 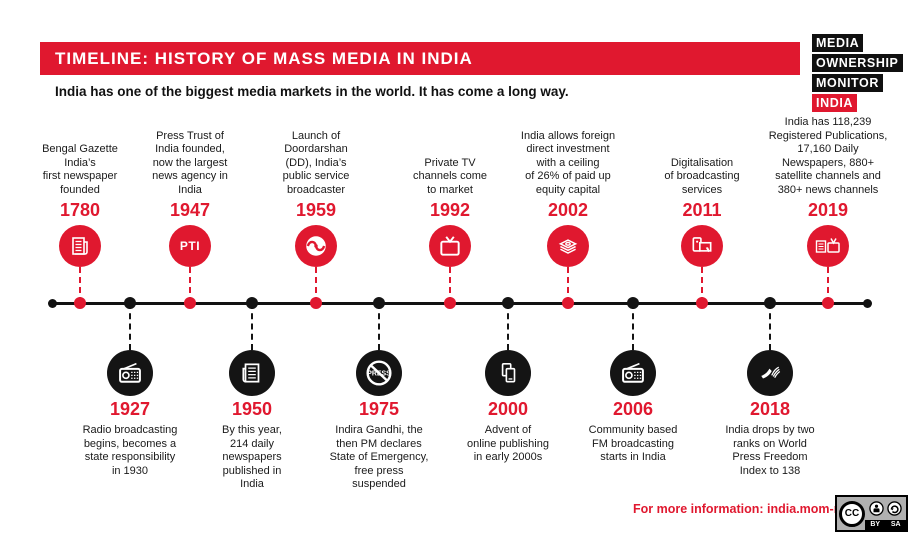 I want to click on pti-logo-text: PTI, so click(x=190, y=246).